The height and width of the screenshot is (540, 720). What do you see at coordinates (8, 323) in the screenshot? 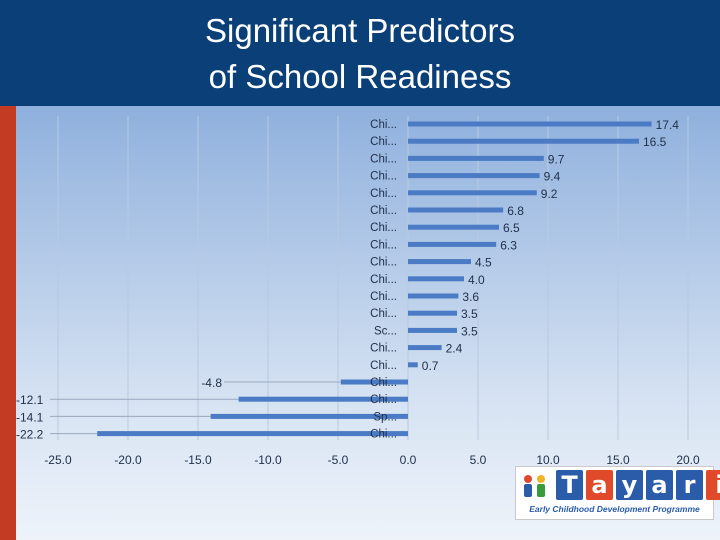
I see `sidebar-accent` at bounding box center [8, 323].